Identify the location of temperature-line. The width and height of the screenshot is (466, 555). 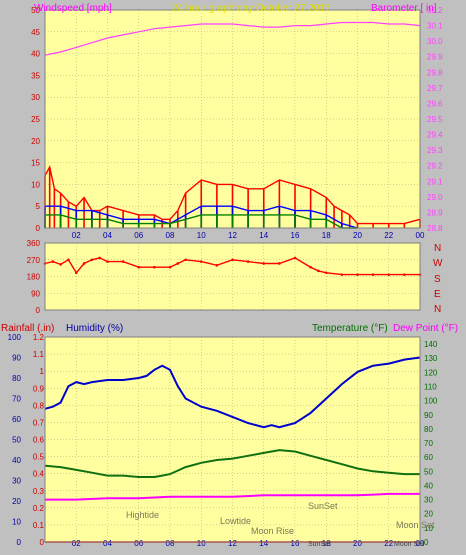
(232, 463).